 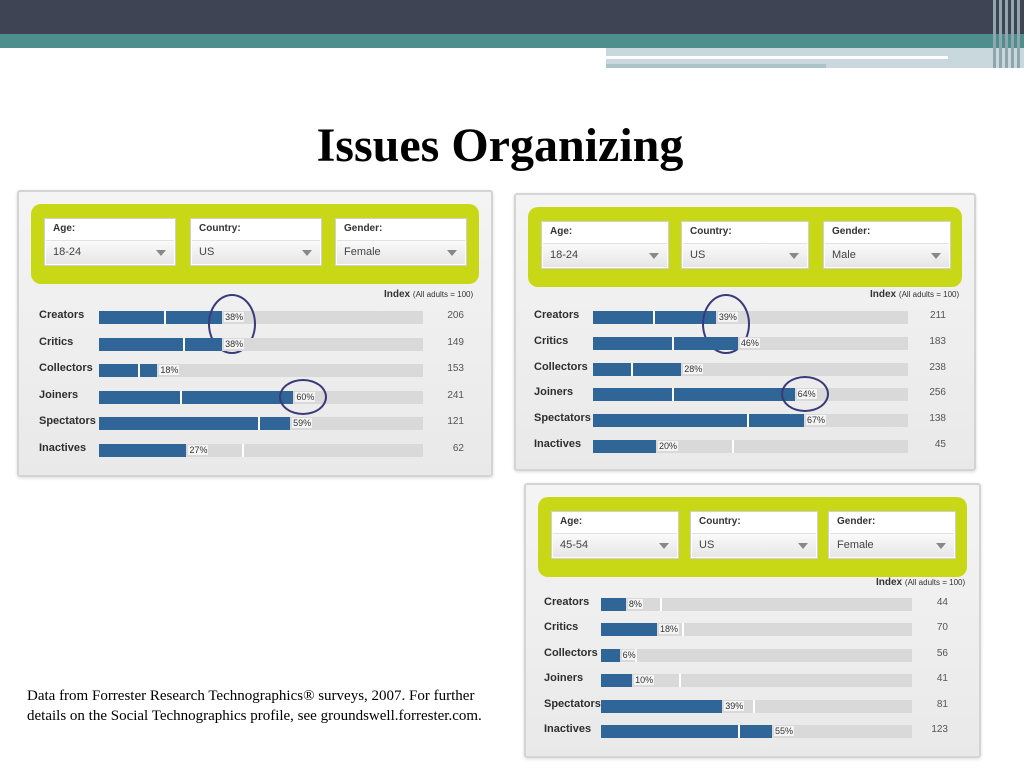 What do you see at coordinates (745, 419) in the screenshot?
I see `bar-row: Spectators 67% 138` at bounding box center [745, 419].